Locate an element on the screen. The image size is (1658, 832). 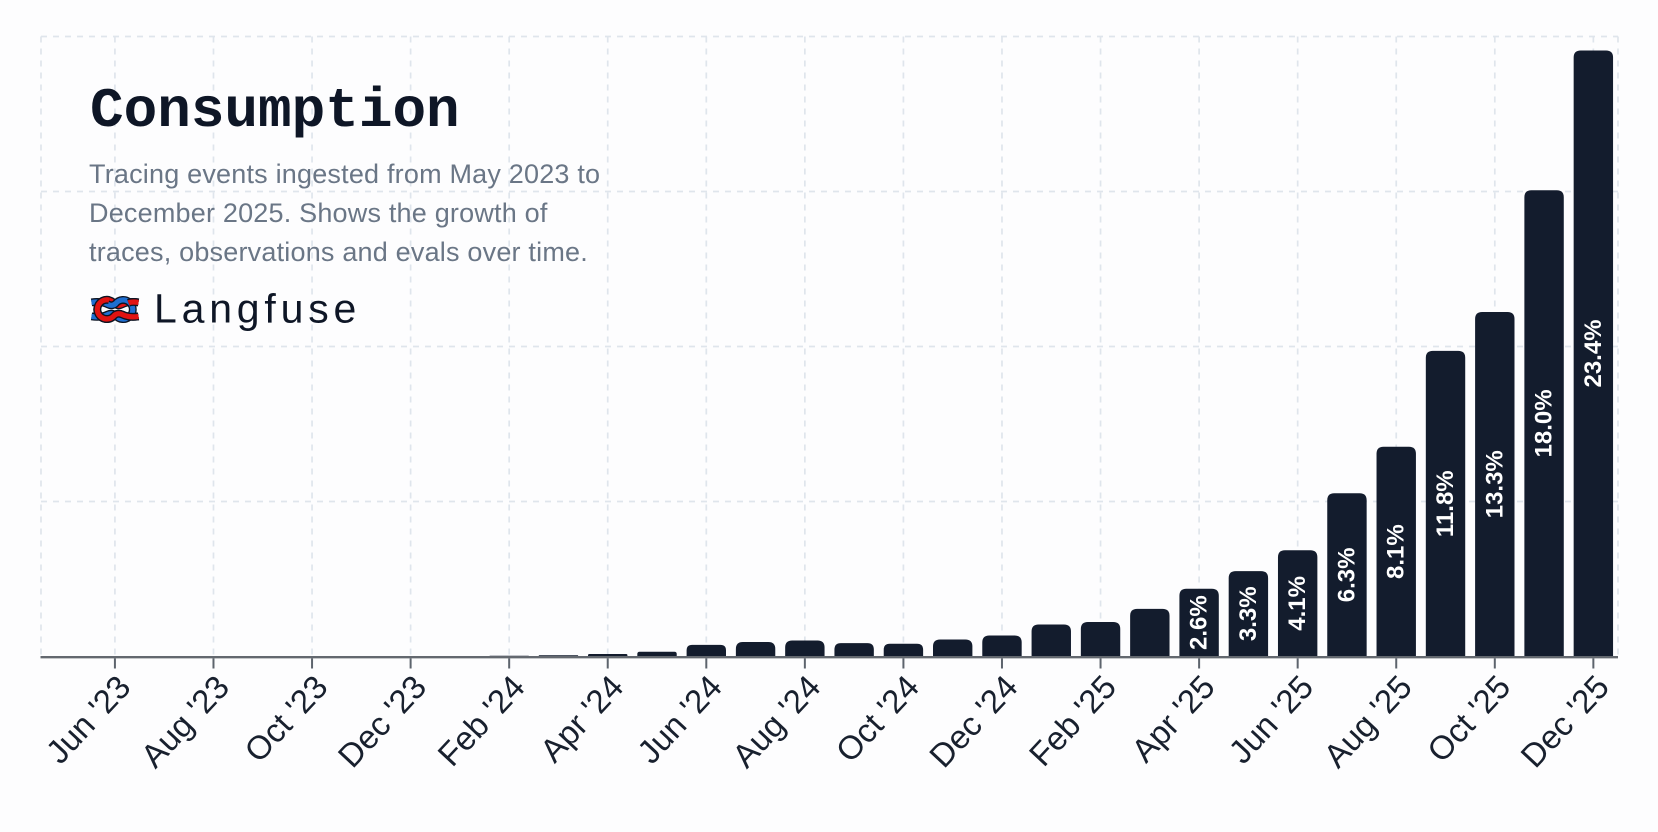
svg-text: 13.3% is located at coordinates (1494, 484).